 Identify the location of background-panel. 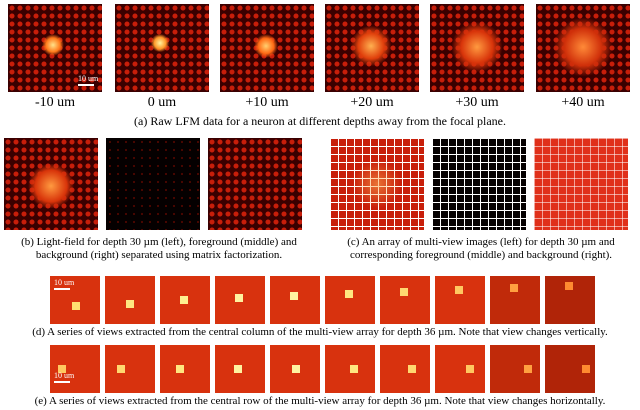
(255, 184).